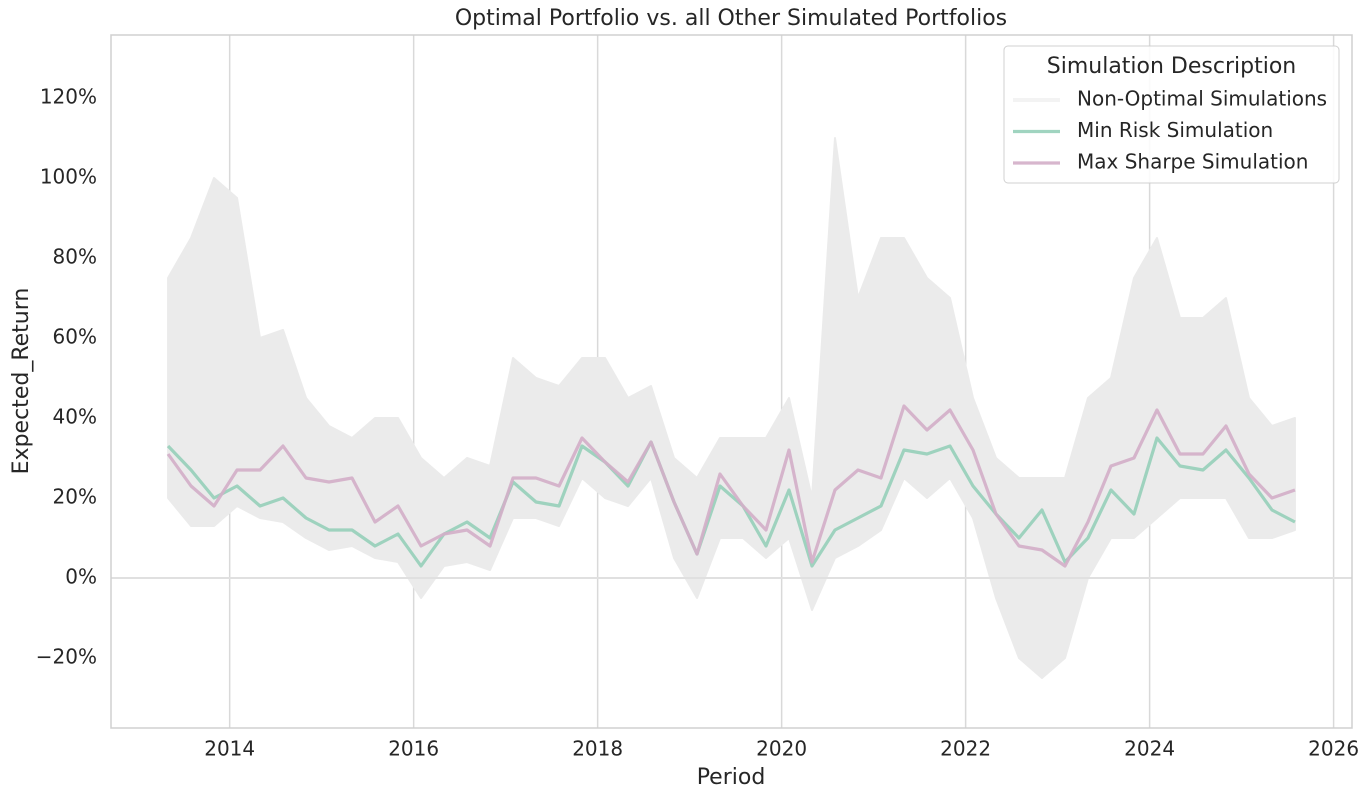 The height and width of the screenshot is (801, 1368). I want to click on x-axis-label: Period, so click(731, 777).